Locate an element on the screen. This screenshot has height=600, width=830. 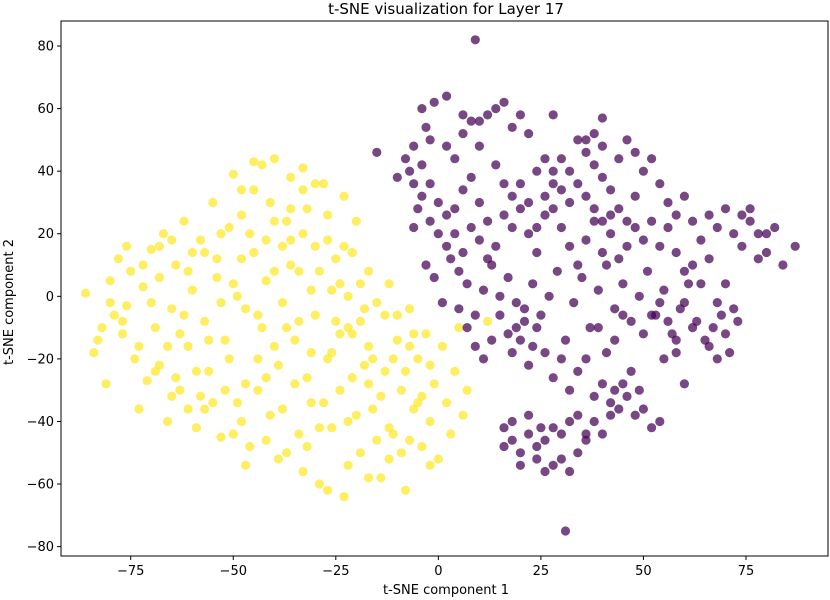
y-tick-label: 20 is located at coordinates (45, 234).